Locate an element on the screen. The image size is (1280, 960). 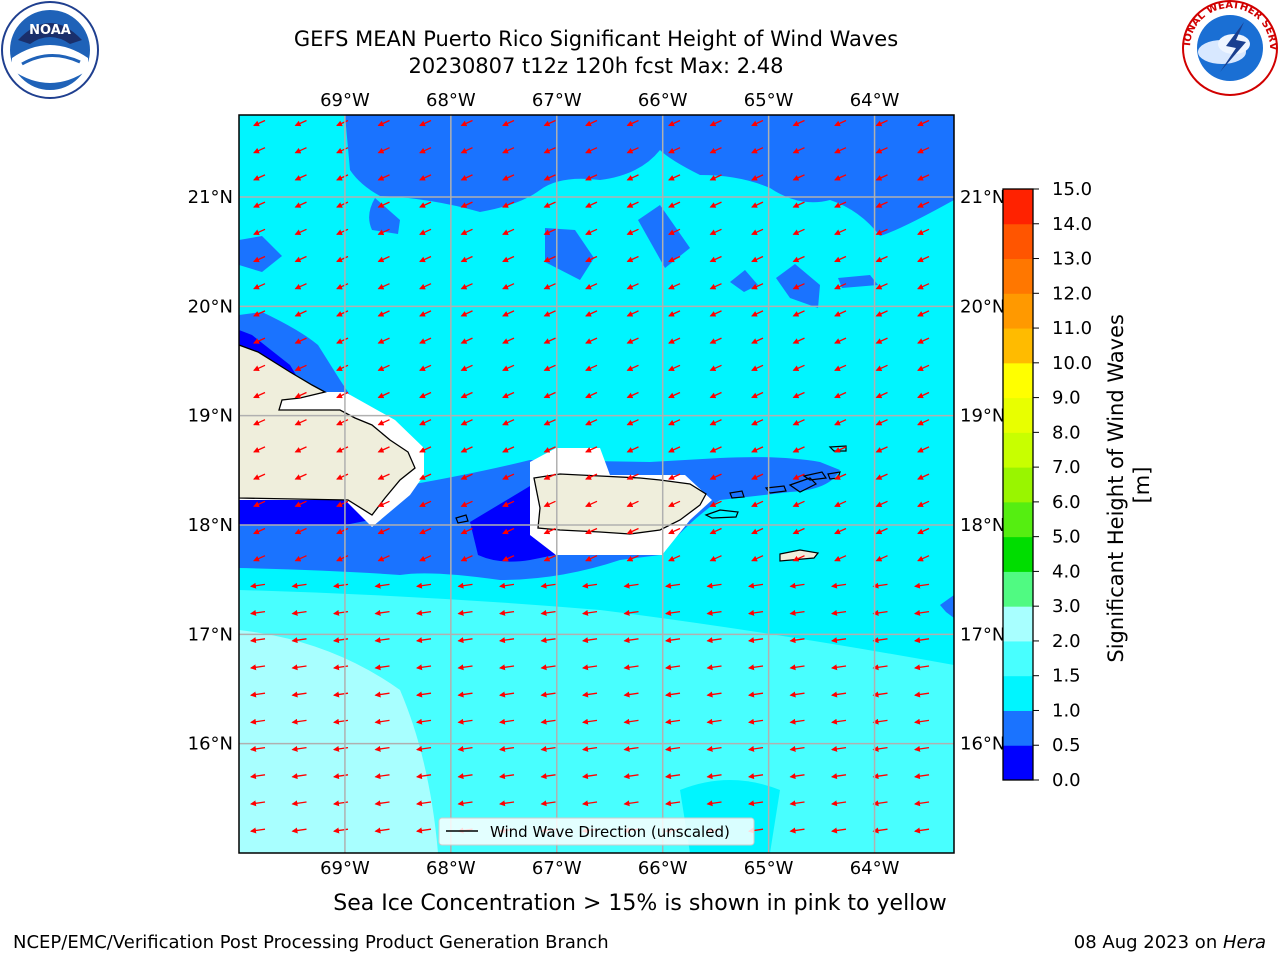
colorbar-tick-label: 15.0 is located at coordinates (1072, 189).